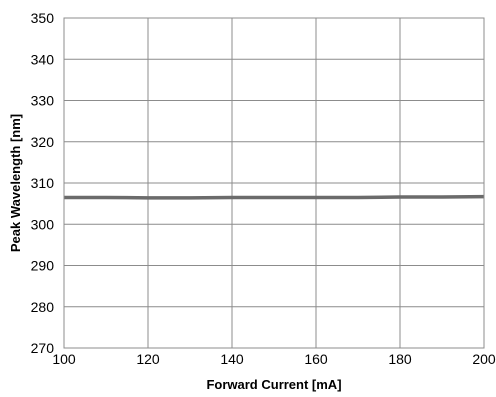  I want to click on y-tick-label-290: 290, so click(43, 266).